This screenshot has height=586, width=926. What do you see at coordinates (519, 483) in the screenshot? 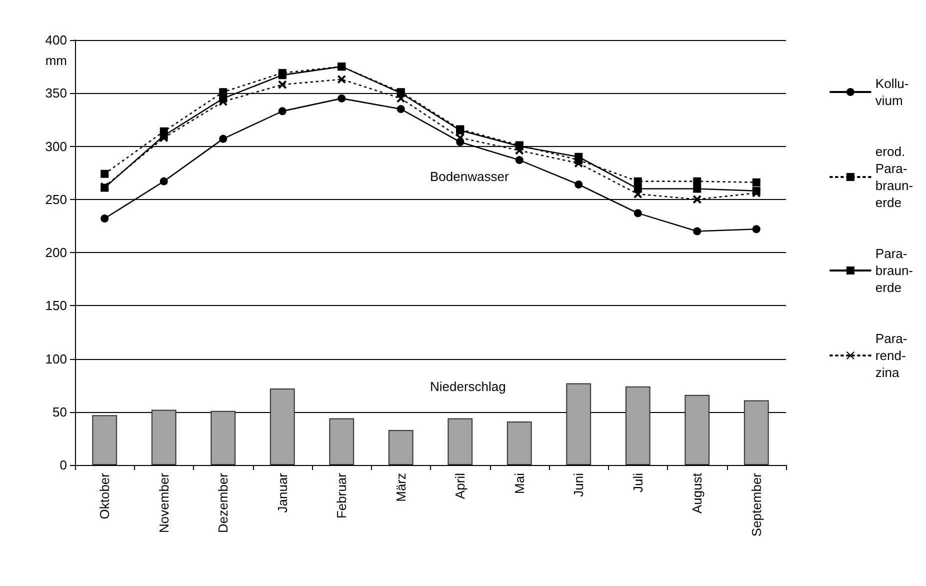
I see `x-tick-label: Mai` at bounding box center [519, 483].